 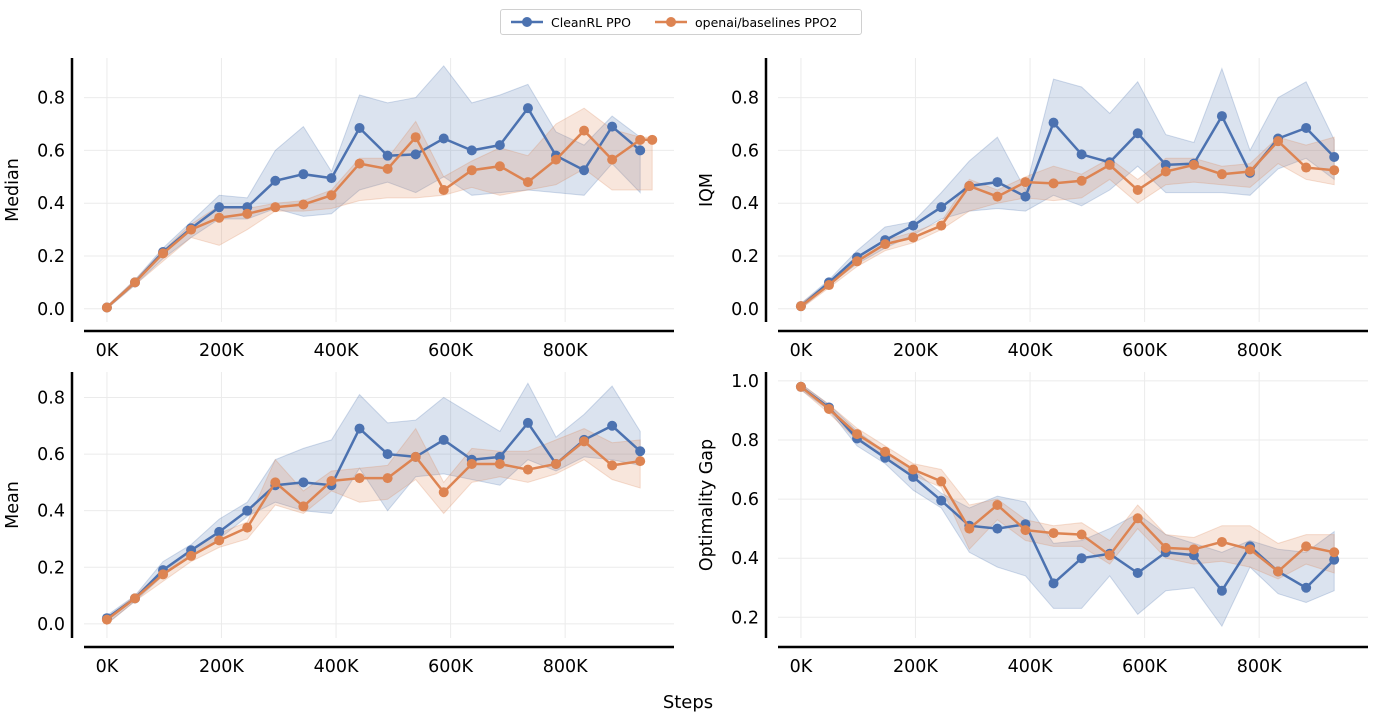 I want to click on legend-item-baselines: openai/baselines PPO2, so click(x=746, y=22).